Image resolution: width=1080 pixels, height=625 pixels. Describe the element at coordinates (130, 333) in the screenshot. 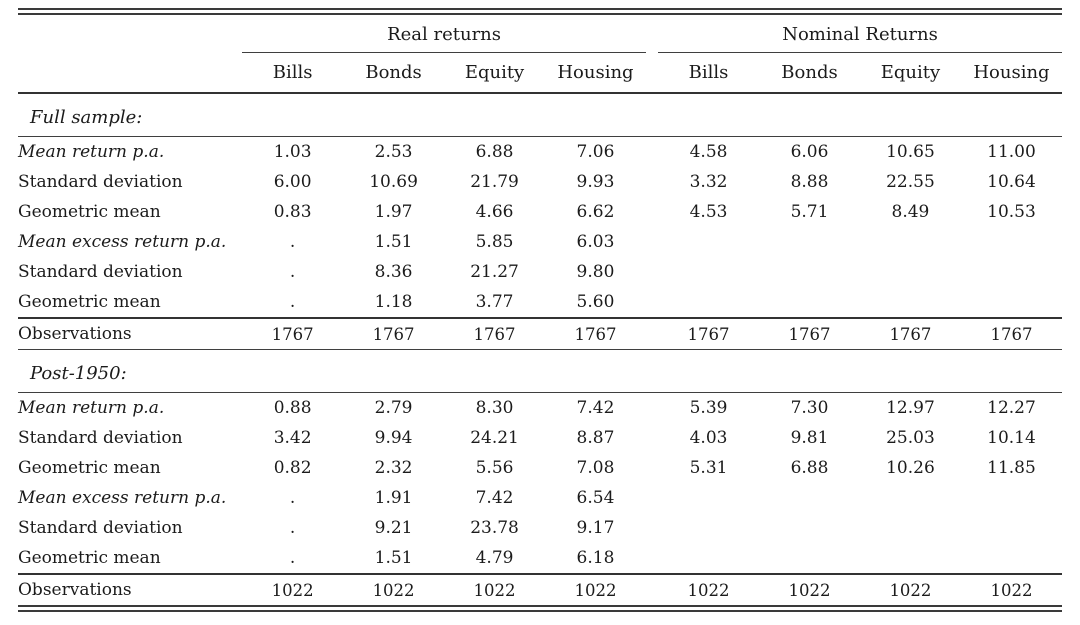

I see `row-label: Observations` at that location.